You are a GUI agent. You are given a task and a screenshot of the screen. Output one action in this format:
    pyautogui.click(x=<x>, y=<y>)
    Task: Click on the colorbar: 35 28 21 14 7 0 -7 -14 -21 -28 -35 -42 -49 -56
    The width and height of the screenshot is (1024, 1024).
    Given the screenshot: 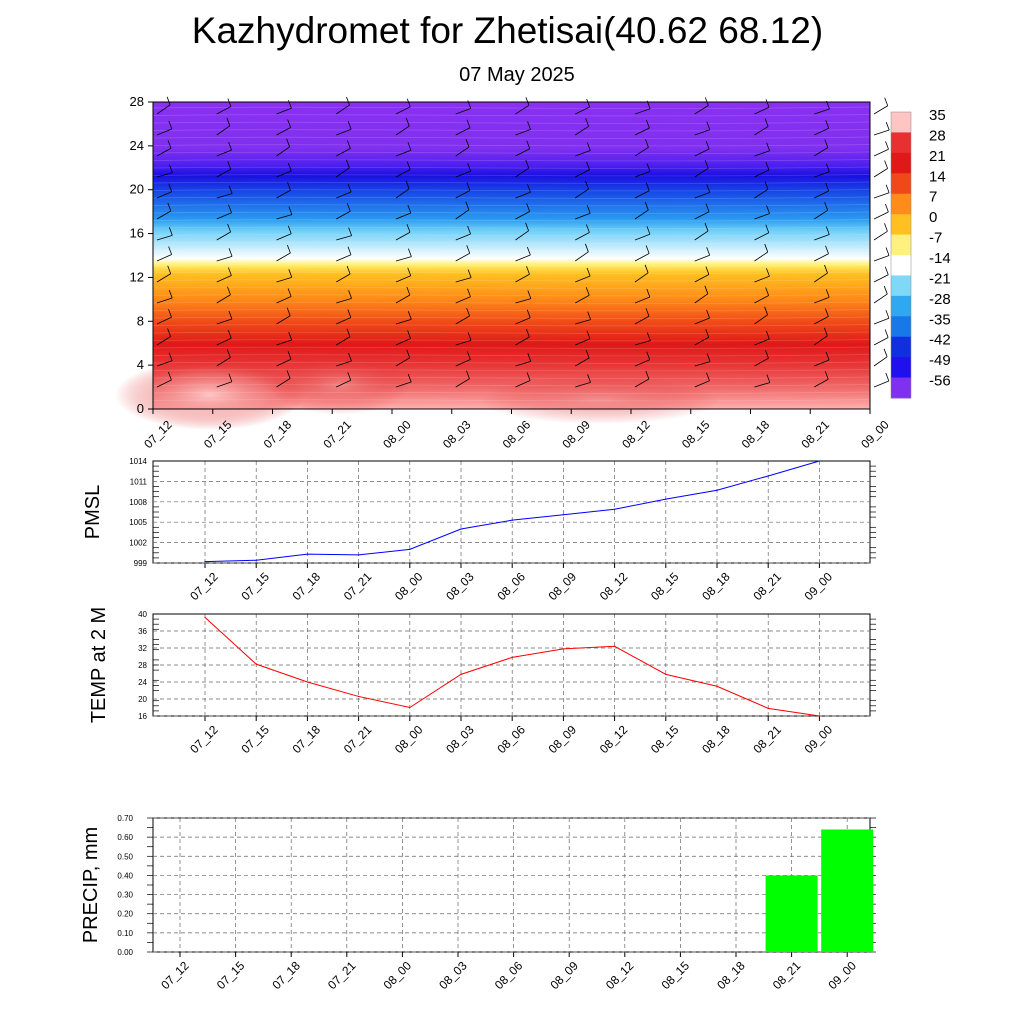 What is the action you would take?
    pyautogui.click(x=920, y=253)
    